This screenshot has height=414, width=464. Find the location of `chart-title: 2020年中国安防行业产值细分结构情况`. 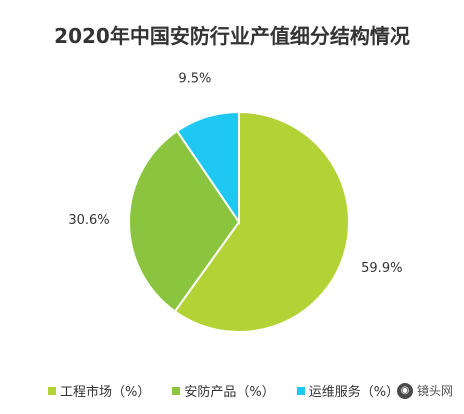

chart-title: 2020年中国安防行业产值细分结构情况 is located at coordinates (232, 36).